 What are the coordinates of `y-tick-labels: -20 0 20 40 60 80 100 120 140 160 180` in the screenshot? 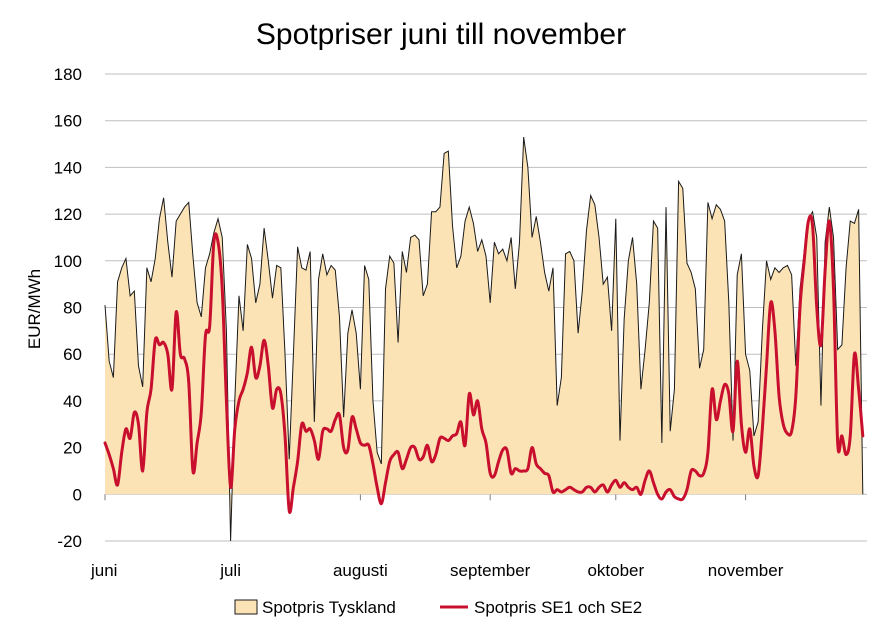 It's located at (68, 308).